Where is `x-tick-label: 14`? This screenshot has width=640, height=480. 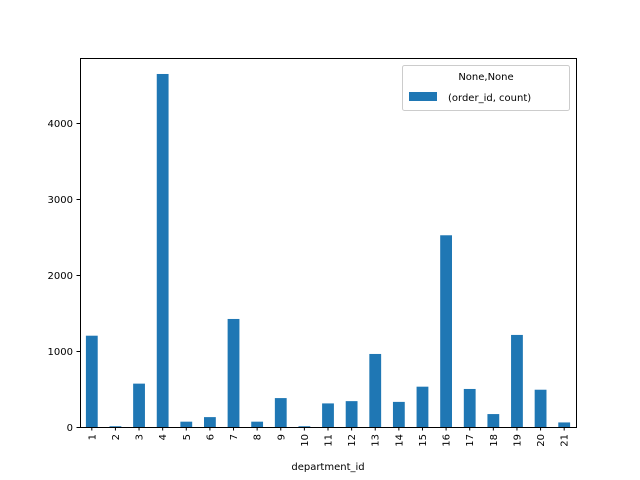 x-tick-label: 14 is located at coordinates (399, 440).